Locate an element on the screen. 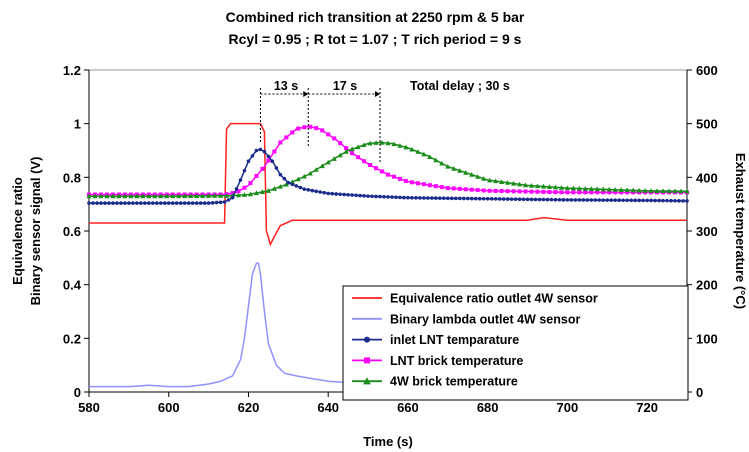 The height and width of the screenshot is (452, 749). x-tick-label: 720 is located at coordinates (647, 407).